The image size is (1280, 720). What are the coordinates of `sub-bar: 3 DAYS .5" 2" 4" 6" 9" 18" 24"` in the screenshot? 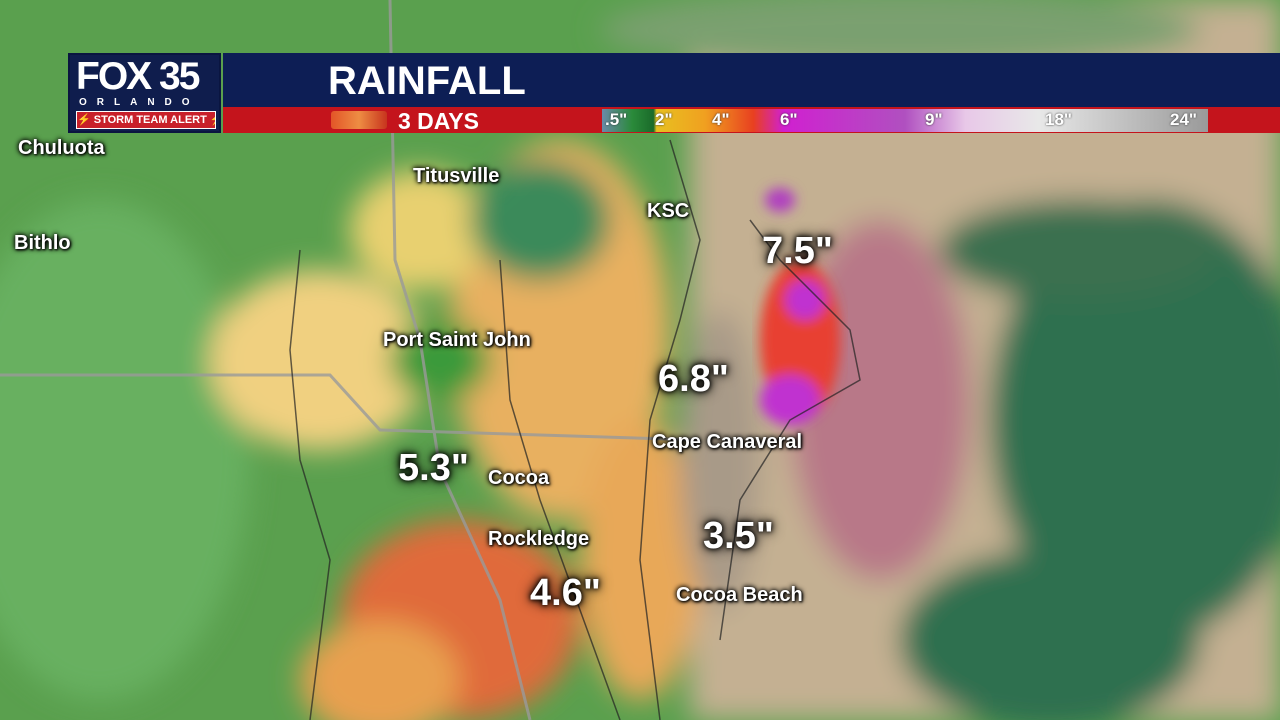 It's located at (751, 120).